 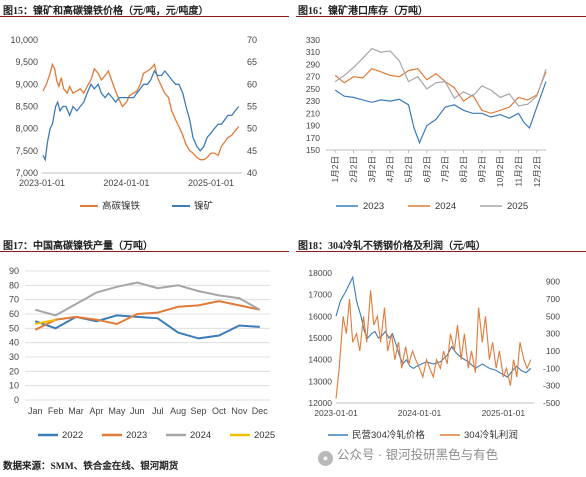 What do you see at coordinates (96, 411) in the screenshot?
I see `x-tick-label: Apr` at bounding box center [96, 411].